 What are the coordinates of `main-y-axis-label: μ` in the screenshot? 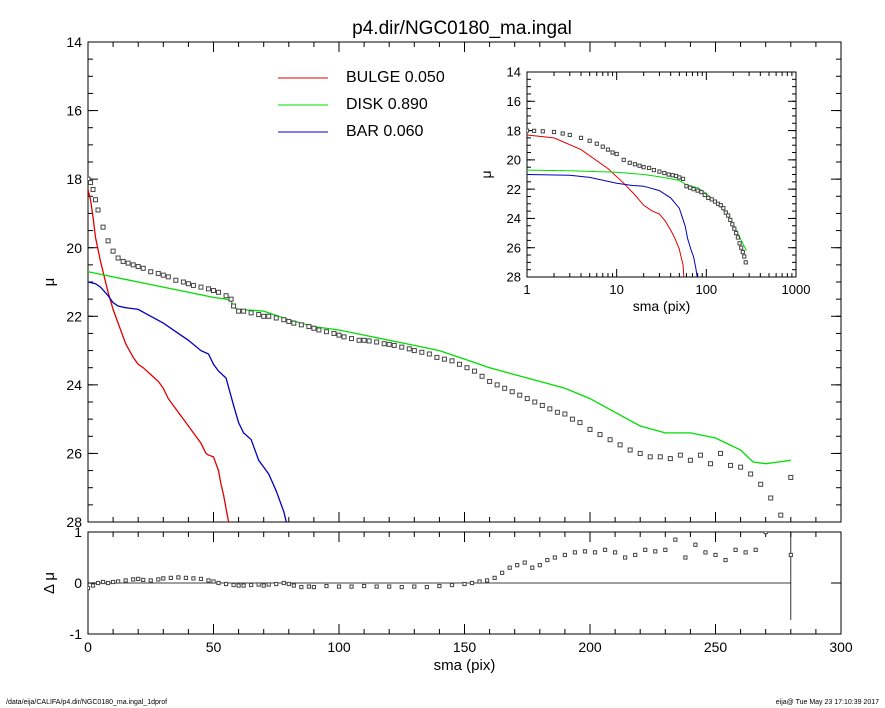 It's located at (49, 282).